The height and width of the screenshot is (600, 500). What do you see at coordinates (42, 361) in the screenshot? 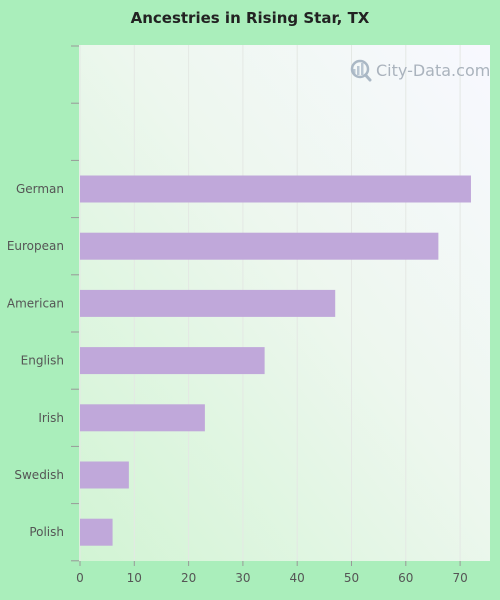
I see `y-tick-label: English` at bounding box center [42, 361].